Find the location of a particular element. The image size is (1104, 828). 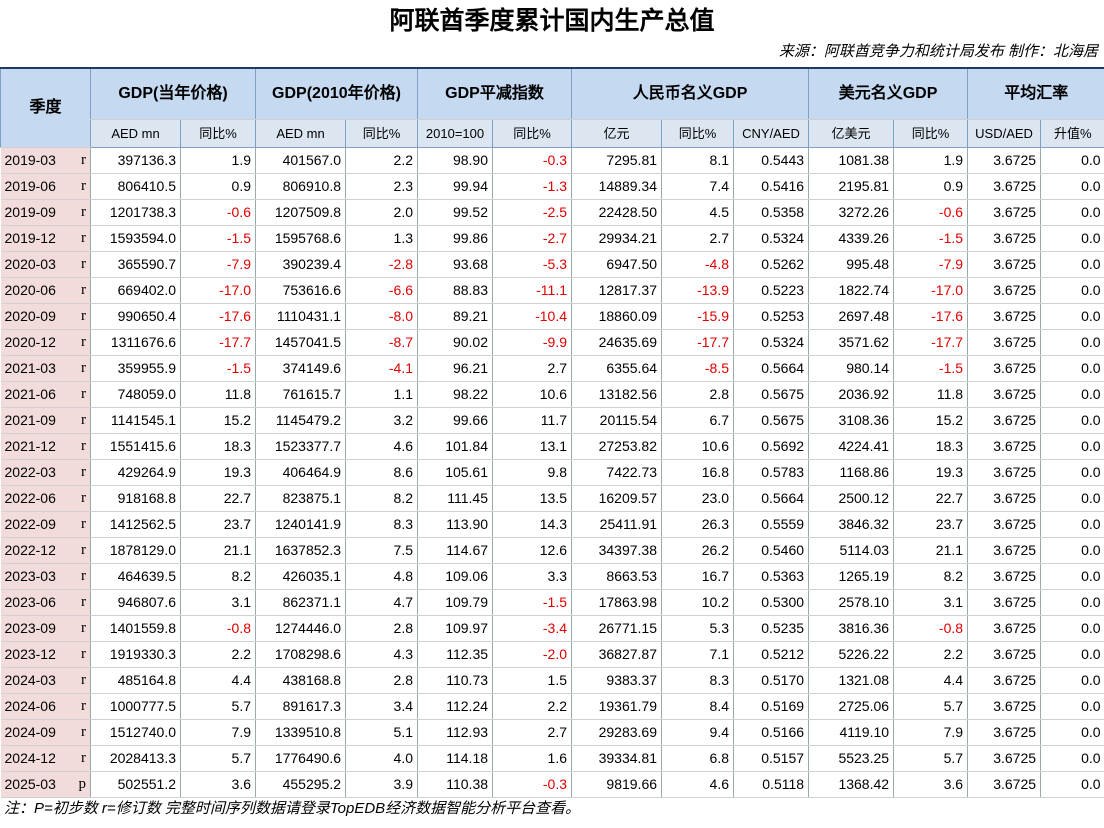

cell: 1401559.8 is located at coordinates (135, 628).